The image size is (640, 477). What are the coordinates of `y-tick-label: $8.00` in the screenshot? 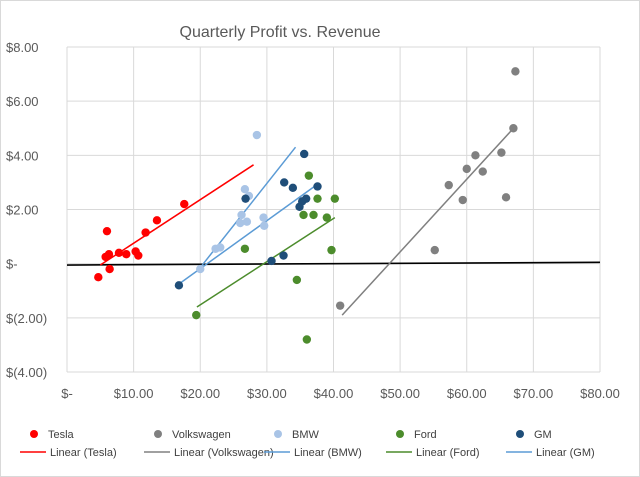 It's located at (22, 47).